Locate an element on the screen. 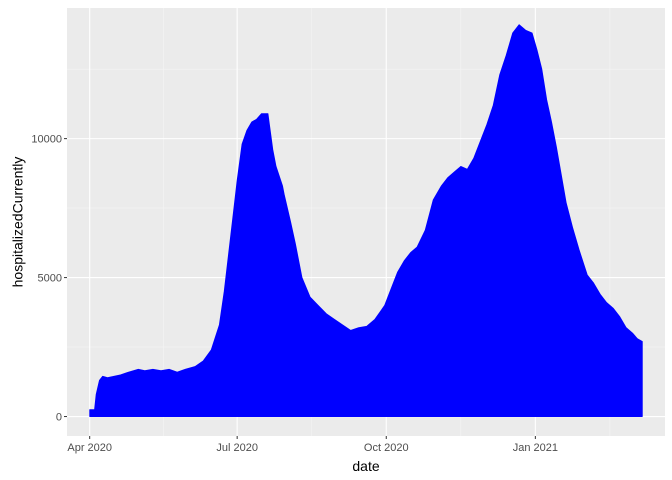 Image resolution: width=672 pixels, height=480 pixels. x-tick-label: Oct 2020 is located at coordinates (386, 448).